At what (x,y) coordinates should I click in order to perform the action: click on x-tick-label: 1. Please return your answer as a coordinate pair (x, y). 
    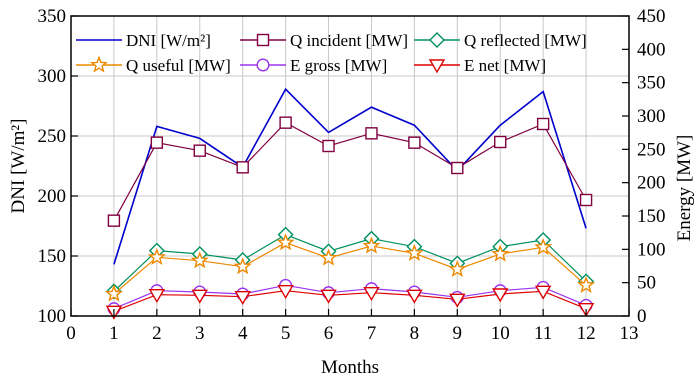
    Looking at the image, I should click on (114, 333).